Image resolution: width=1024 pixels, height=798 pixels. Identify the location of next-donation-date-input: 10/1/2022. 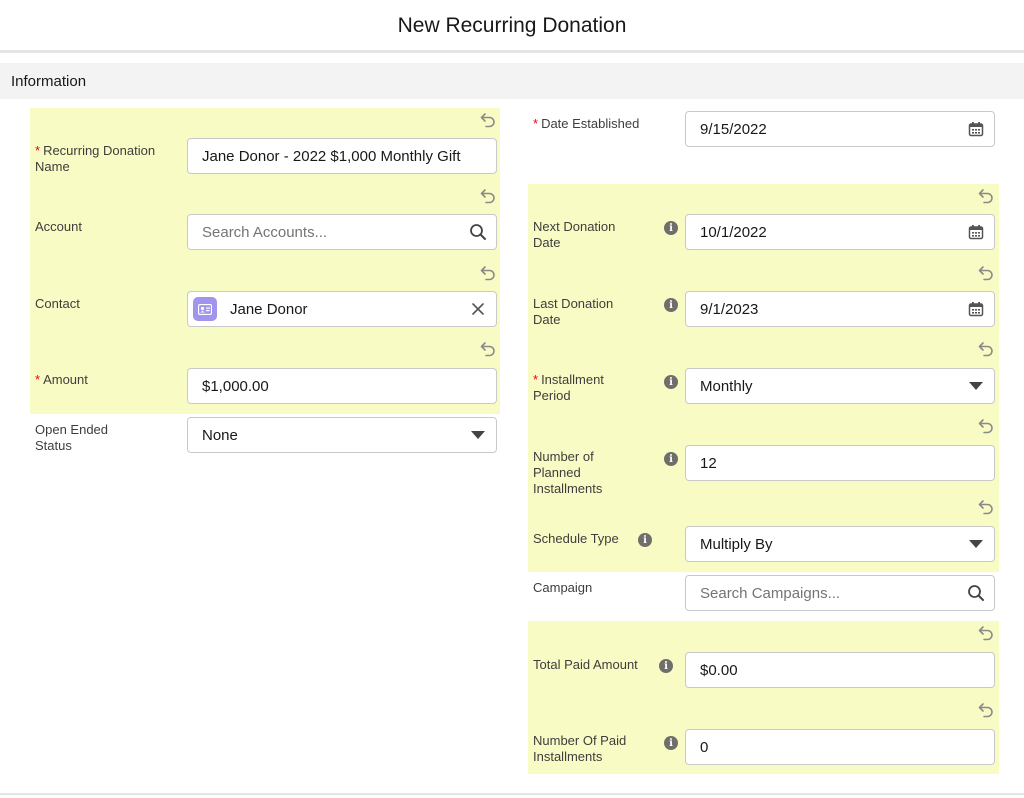
(840, 232).